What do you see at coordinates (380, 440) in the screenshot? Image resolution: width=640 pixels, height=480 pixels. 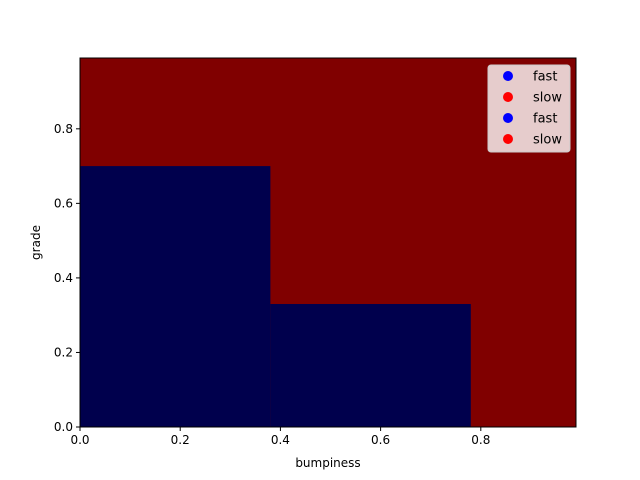 I see `x-tick-label: 0.6` at bounding box center [380, 440].